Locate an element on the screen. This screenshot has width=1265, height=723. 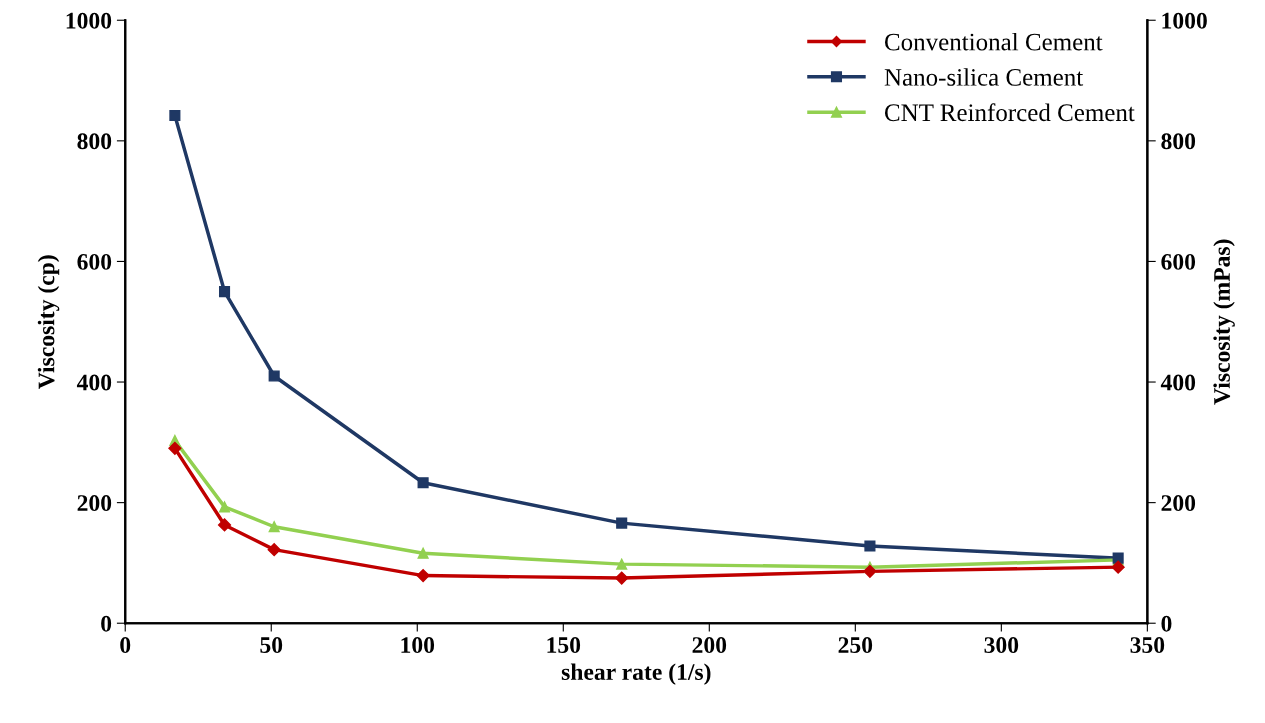
y-tick-label: 800 is located at coordinates (94, 141).